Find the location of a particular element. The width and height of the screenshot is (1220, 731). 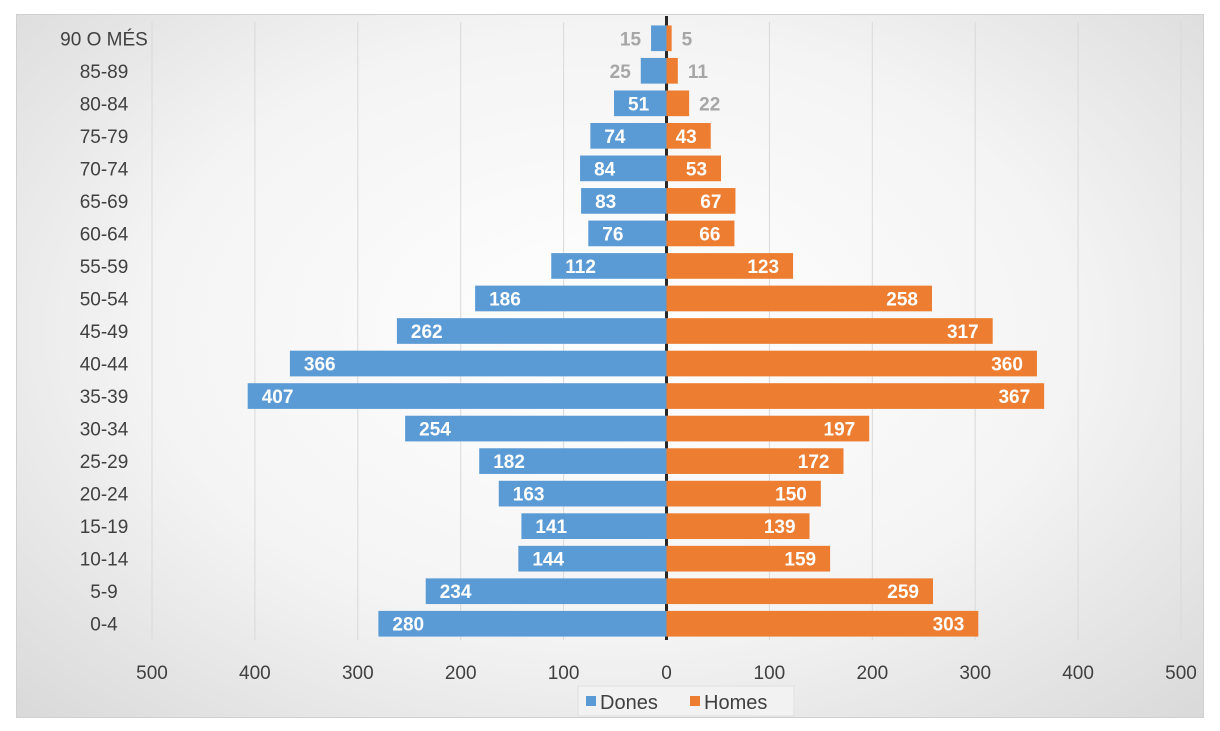

data-label-homes: 5 is located at coordinates (687, 39).